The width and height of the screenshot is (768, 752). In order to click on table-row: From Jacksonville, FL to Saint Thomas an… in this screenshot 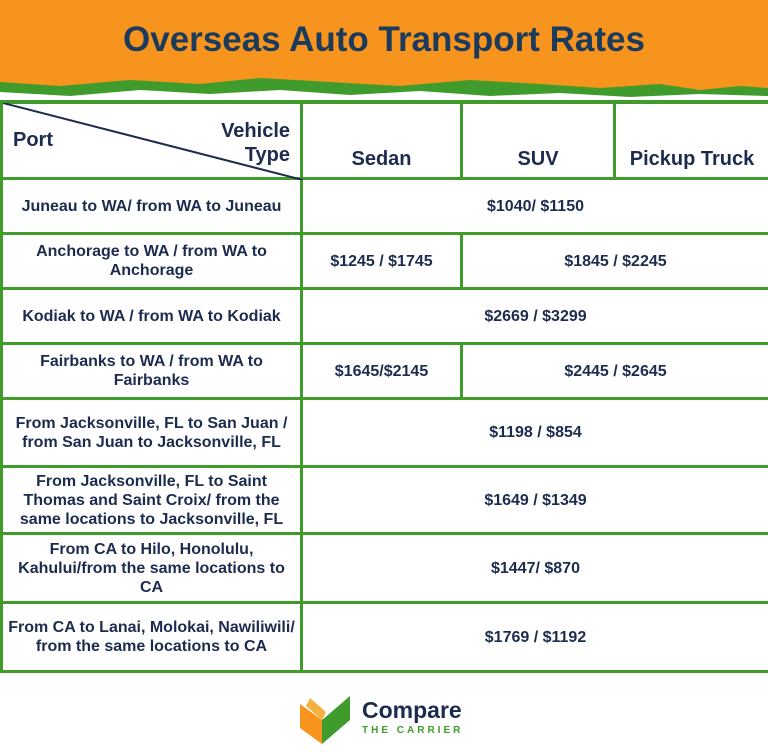, I will do `click(384, 500)`.